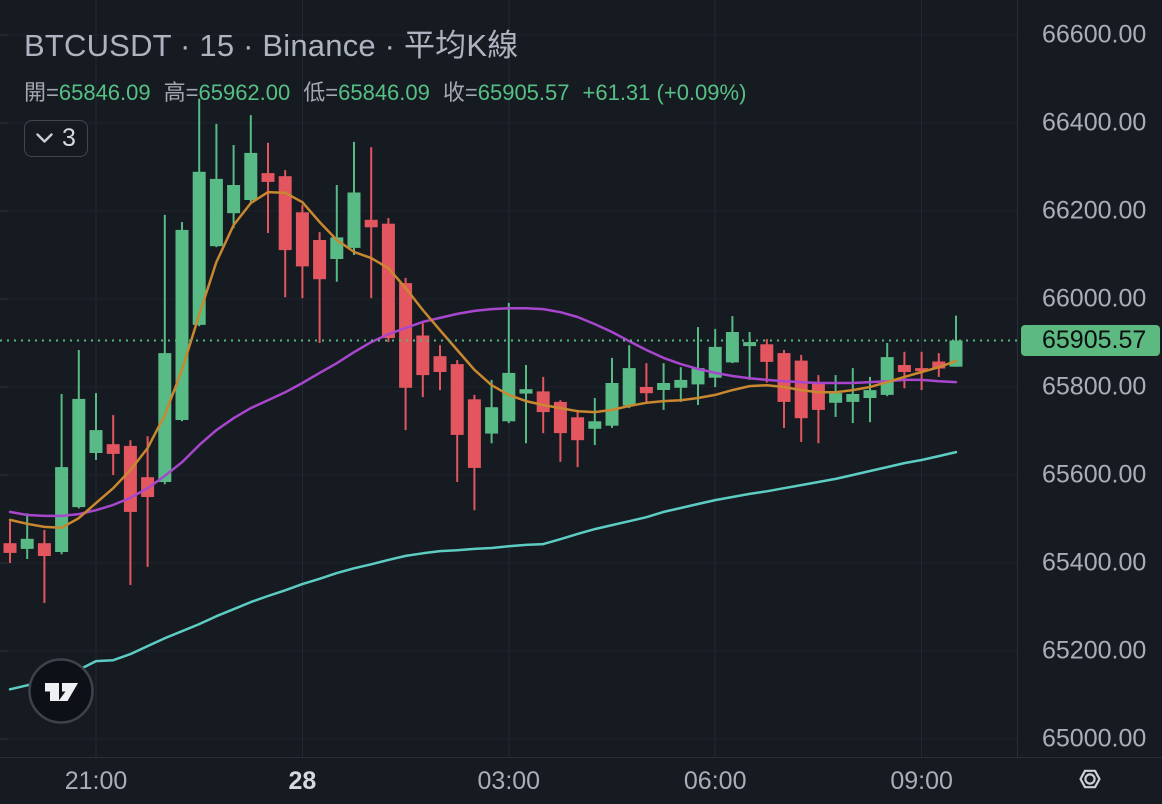 Image resolution: width=1162 pixels, height=804 pixels. Describe the element at coordinates (523, 92) in the screenshot. I see `ohlc-value: 65905.57` at that location.